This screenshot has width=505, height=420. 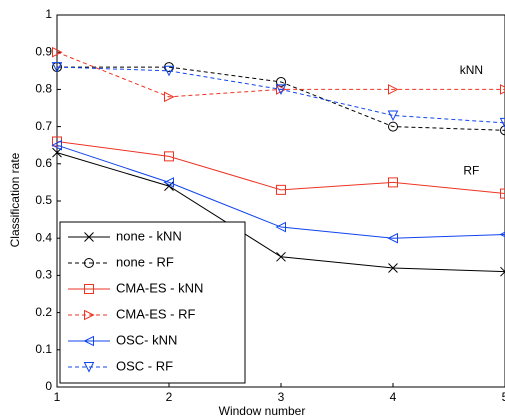 I want to click on y-tick-label: 0.2, so click(x=43, y=312).